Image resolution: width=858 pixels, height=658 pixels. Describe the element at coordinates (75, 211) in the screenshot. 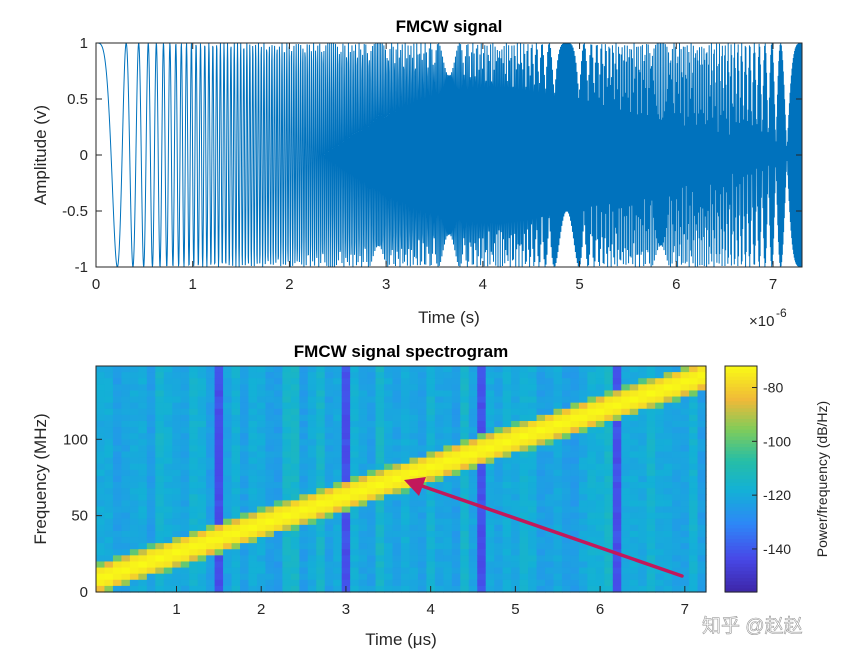

I see `signal-y-tick-label: -0.5` at that location.